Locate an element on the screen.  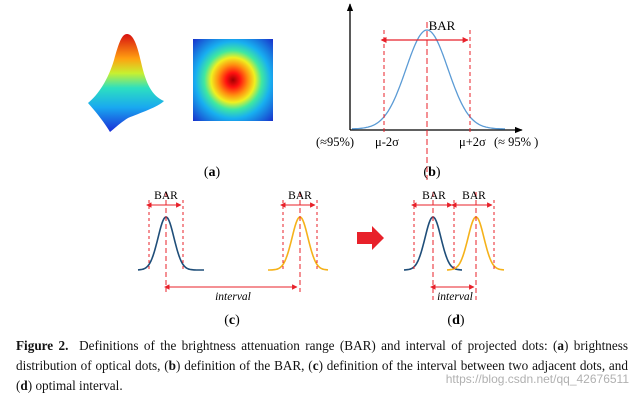
caption-lead: Figure 2. is located at coordinates (42, 345).